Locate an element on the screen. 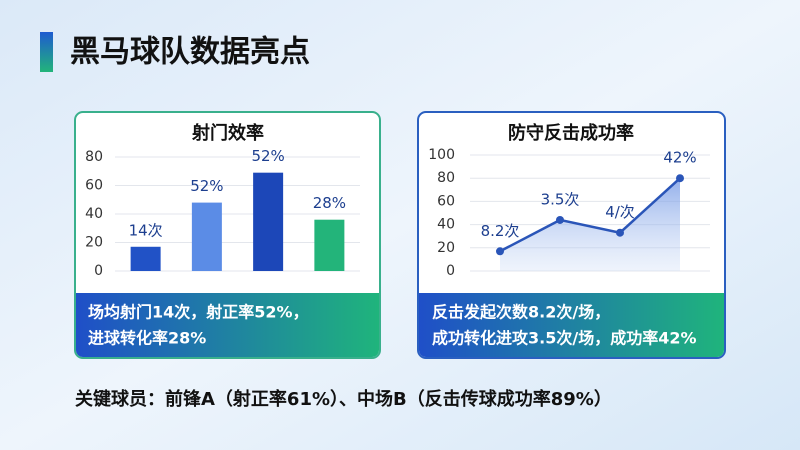 The image size is (800, 450). footer: 关键球员：前锋A（射正率61%）、中场B（反击传球成功率89%） is located at coordinates (343, 399).